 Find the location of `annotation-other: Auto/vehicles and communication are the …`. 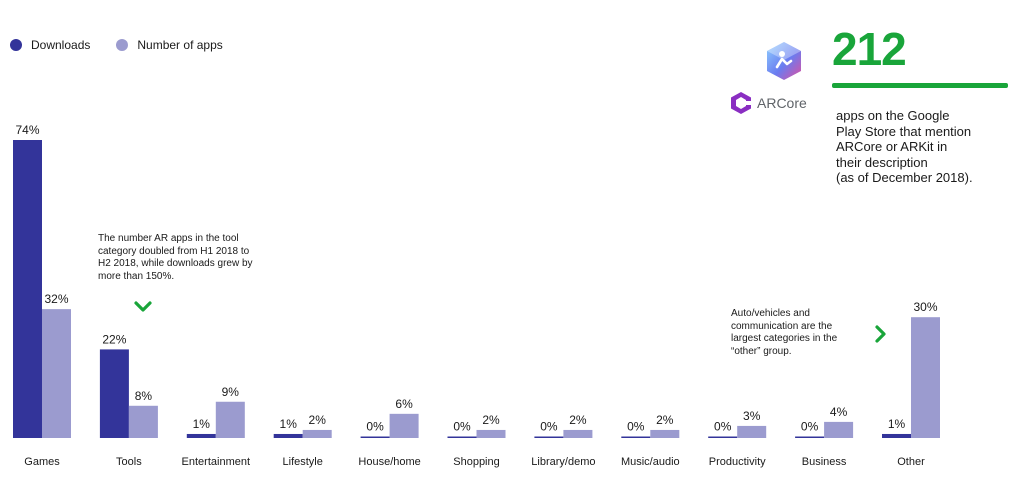

annotation-other: Auto/vehicles and communication are the … is located at coordinates (801, 333).